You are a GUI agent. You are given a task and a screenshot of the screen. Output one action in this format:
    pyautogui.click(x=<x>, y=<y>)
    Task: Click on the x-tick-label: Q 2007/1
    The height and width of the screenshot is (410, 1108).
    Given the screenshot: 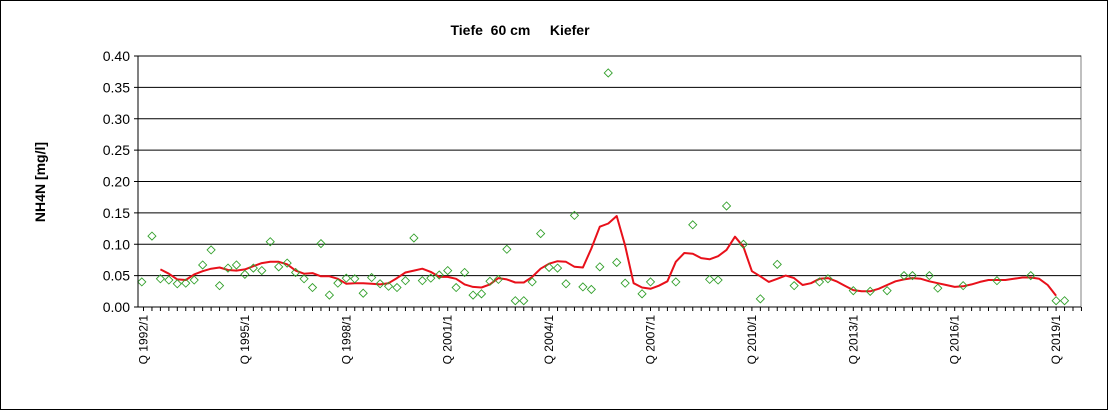 What is the action you would take?
    pyautogui.click(x=651, y=340)
    